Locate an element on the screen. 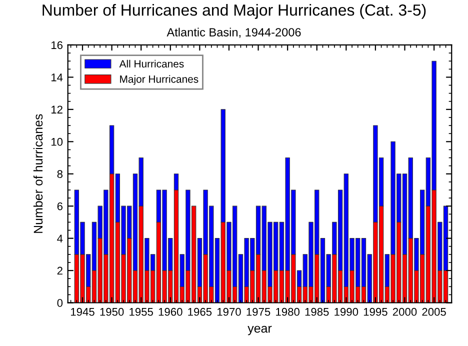  x-tick-label: 1945 is located at coordinates (82, 312).